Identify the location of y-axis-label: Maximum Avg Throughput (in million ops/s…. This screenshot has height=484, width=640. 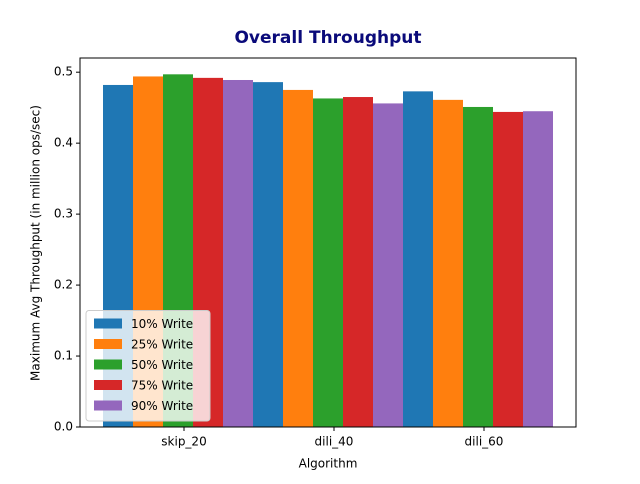
(36, 243).